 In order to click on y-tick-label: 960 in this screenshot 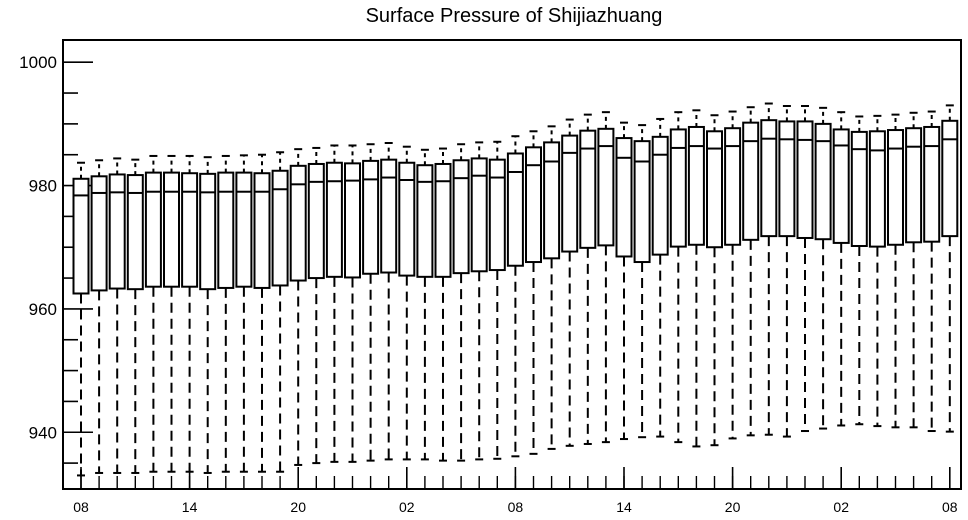, I will do `click(43, 309)`.